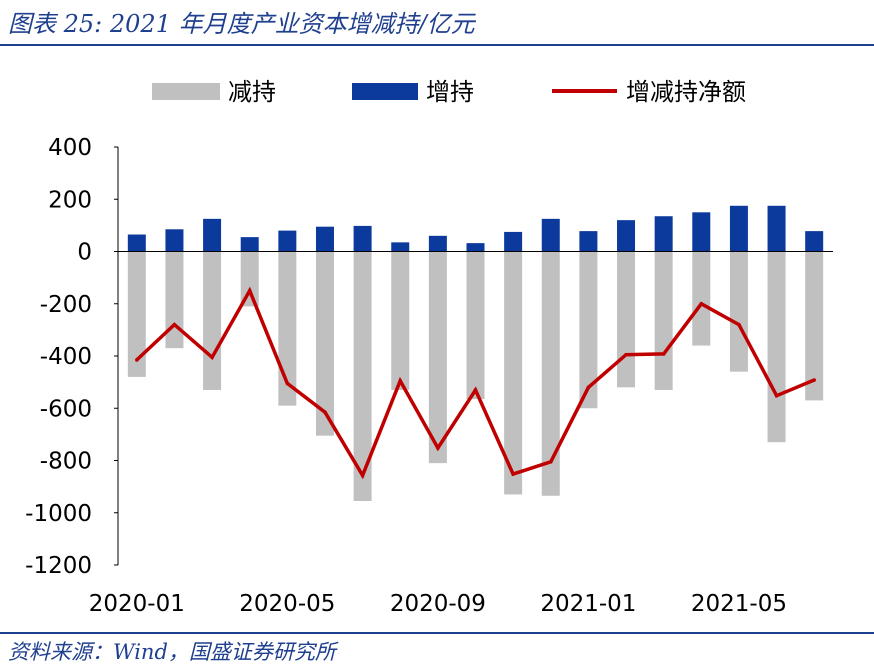 This screenshot has height=668, width=874. I want to click on increase-bars, so click(475, 228).